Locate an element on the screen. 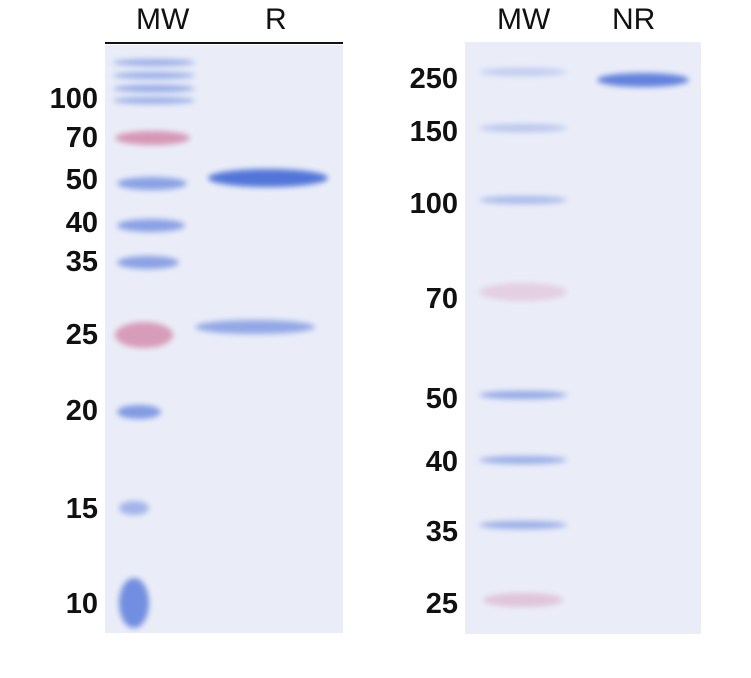 This screenshot has width=751, height=678. right-marker-label: 100 is located at coordinates (433, 204).